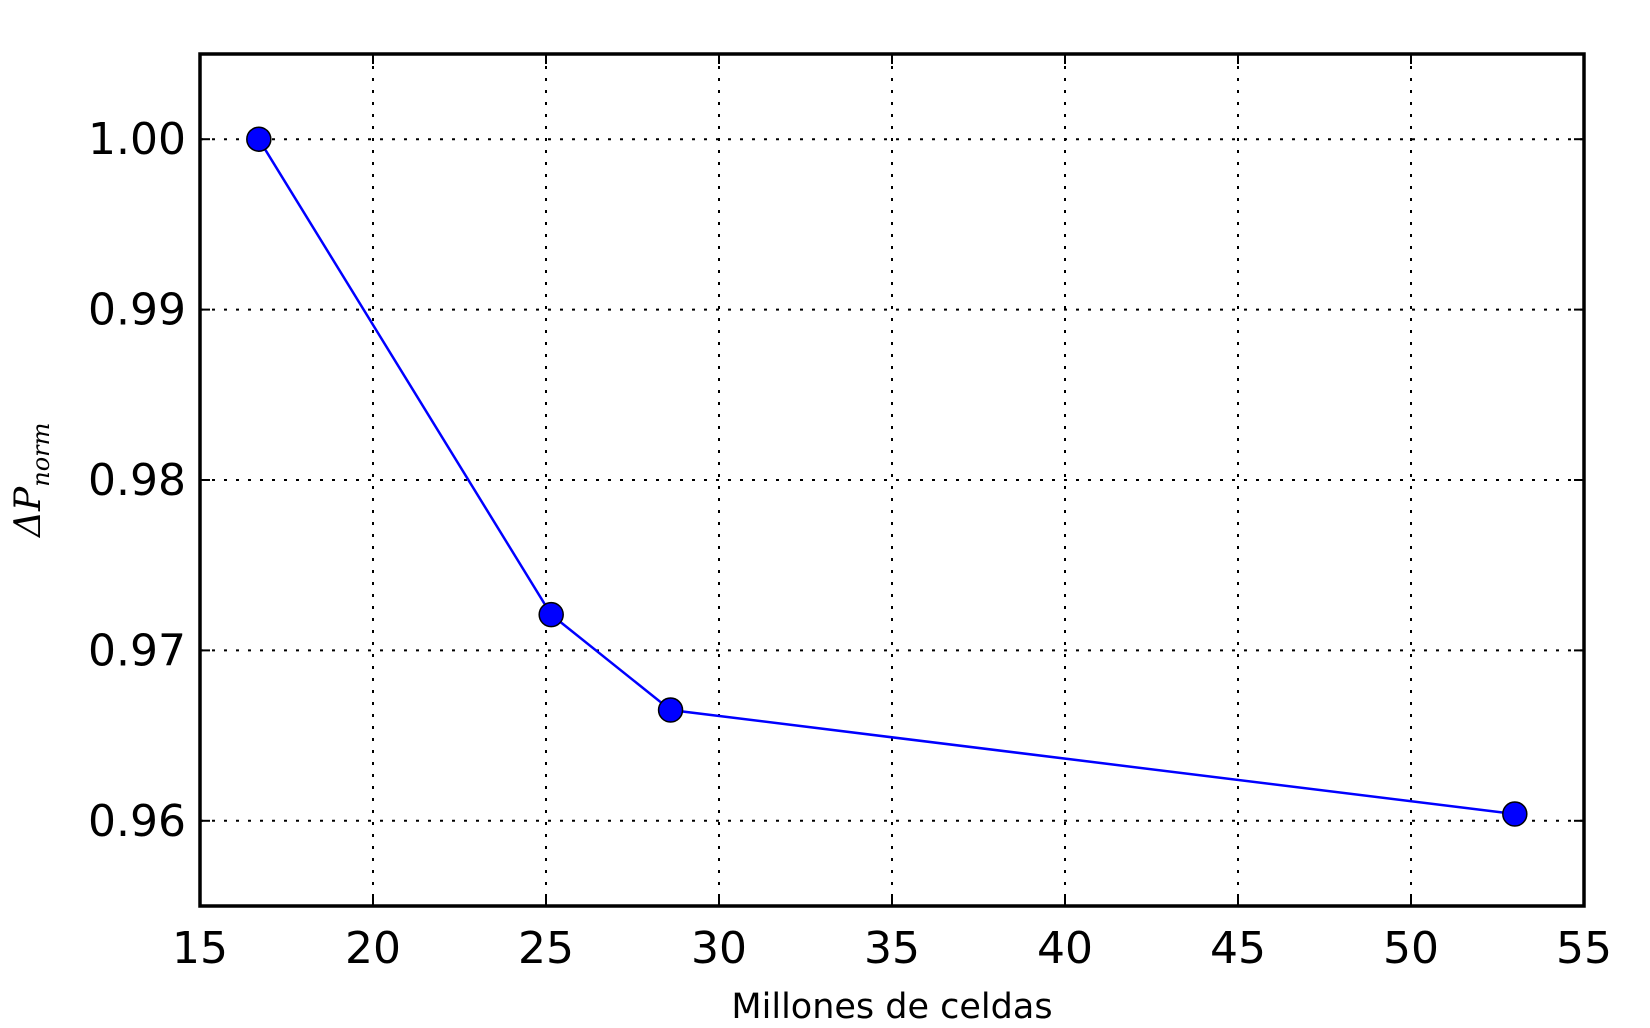 Image resolution: width=1650 pixels, height=1028 pixels. Describe the element at coordinates (28, 512) in the screenshot. I see `y-axis-label-delta: ΔP` at that location.